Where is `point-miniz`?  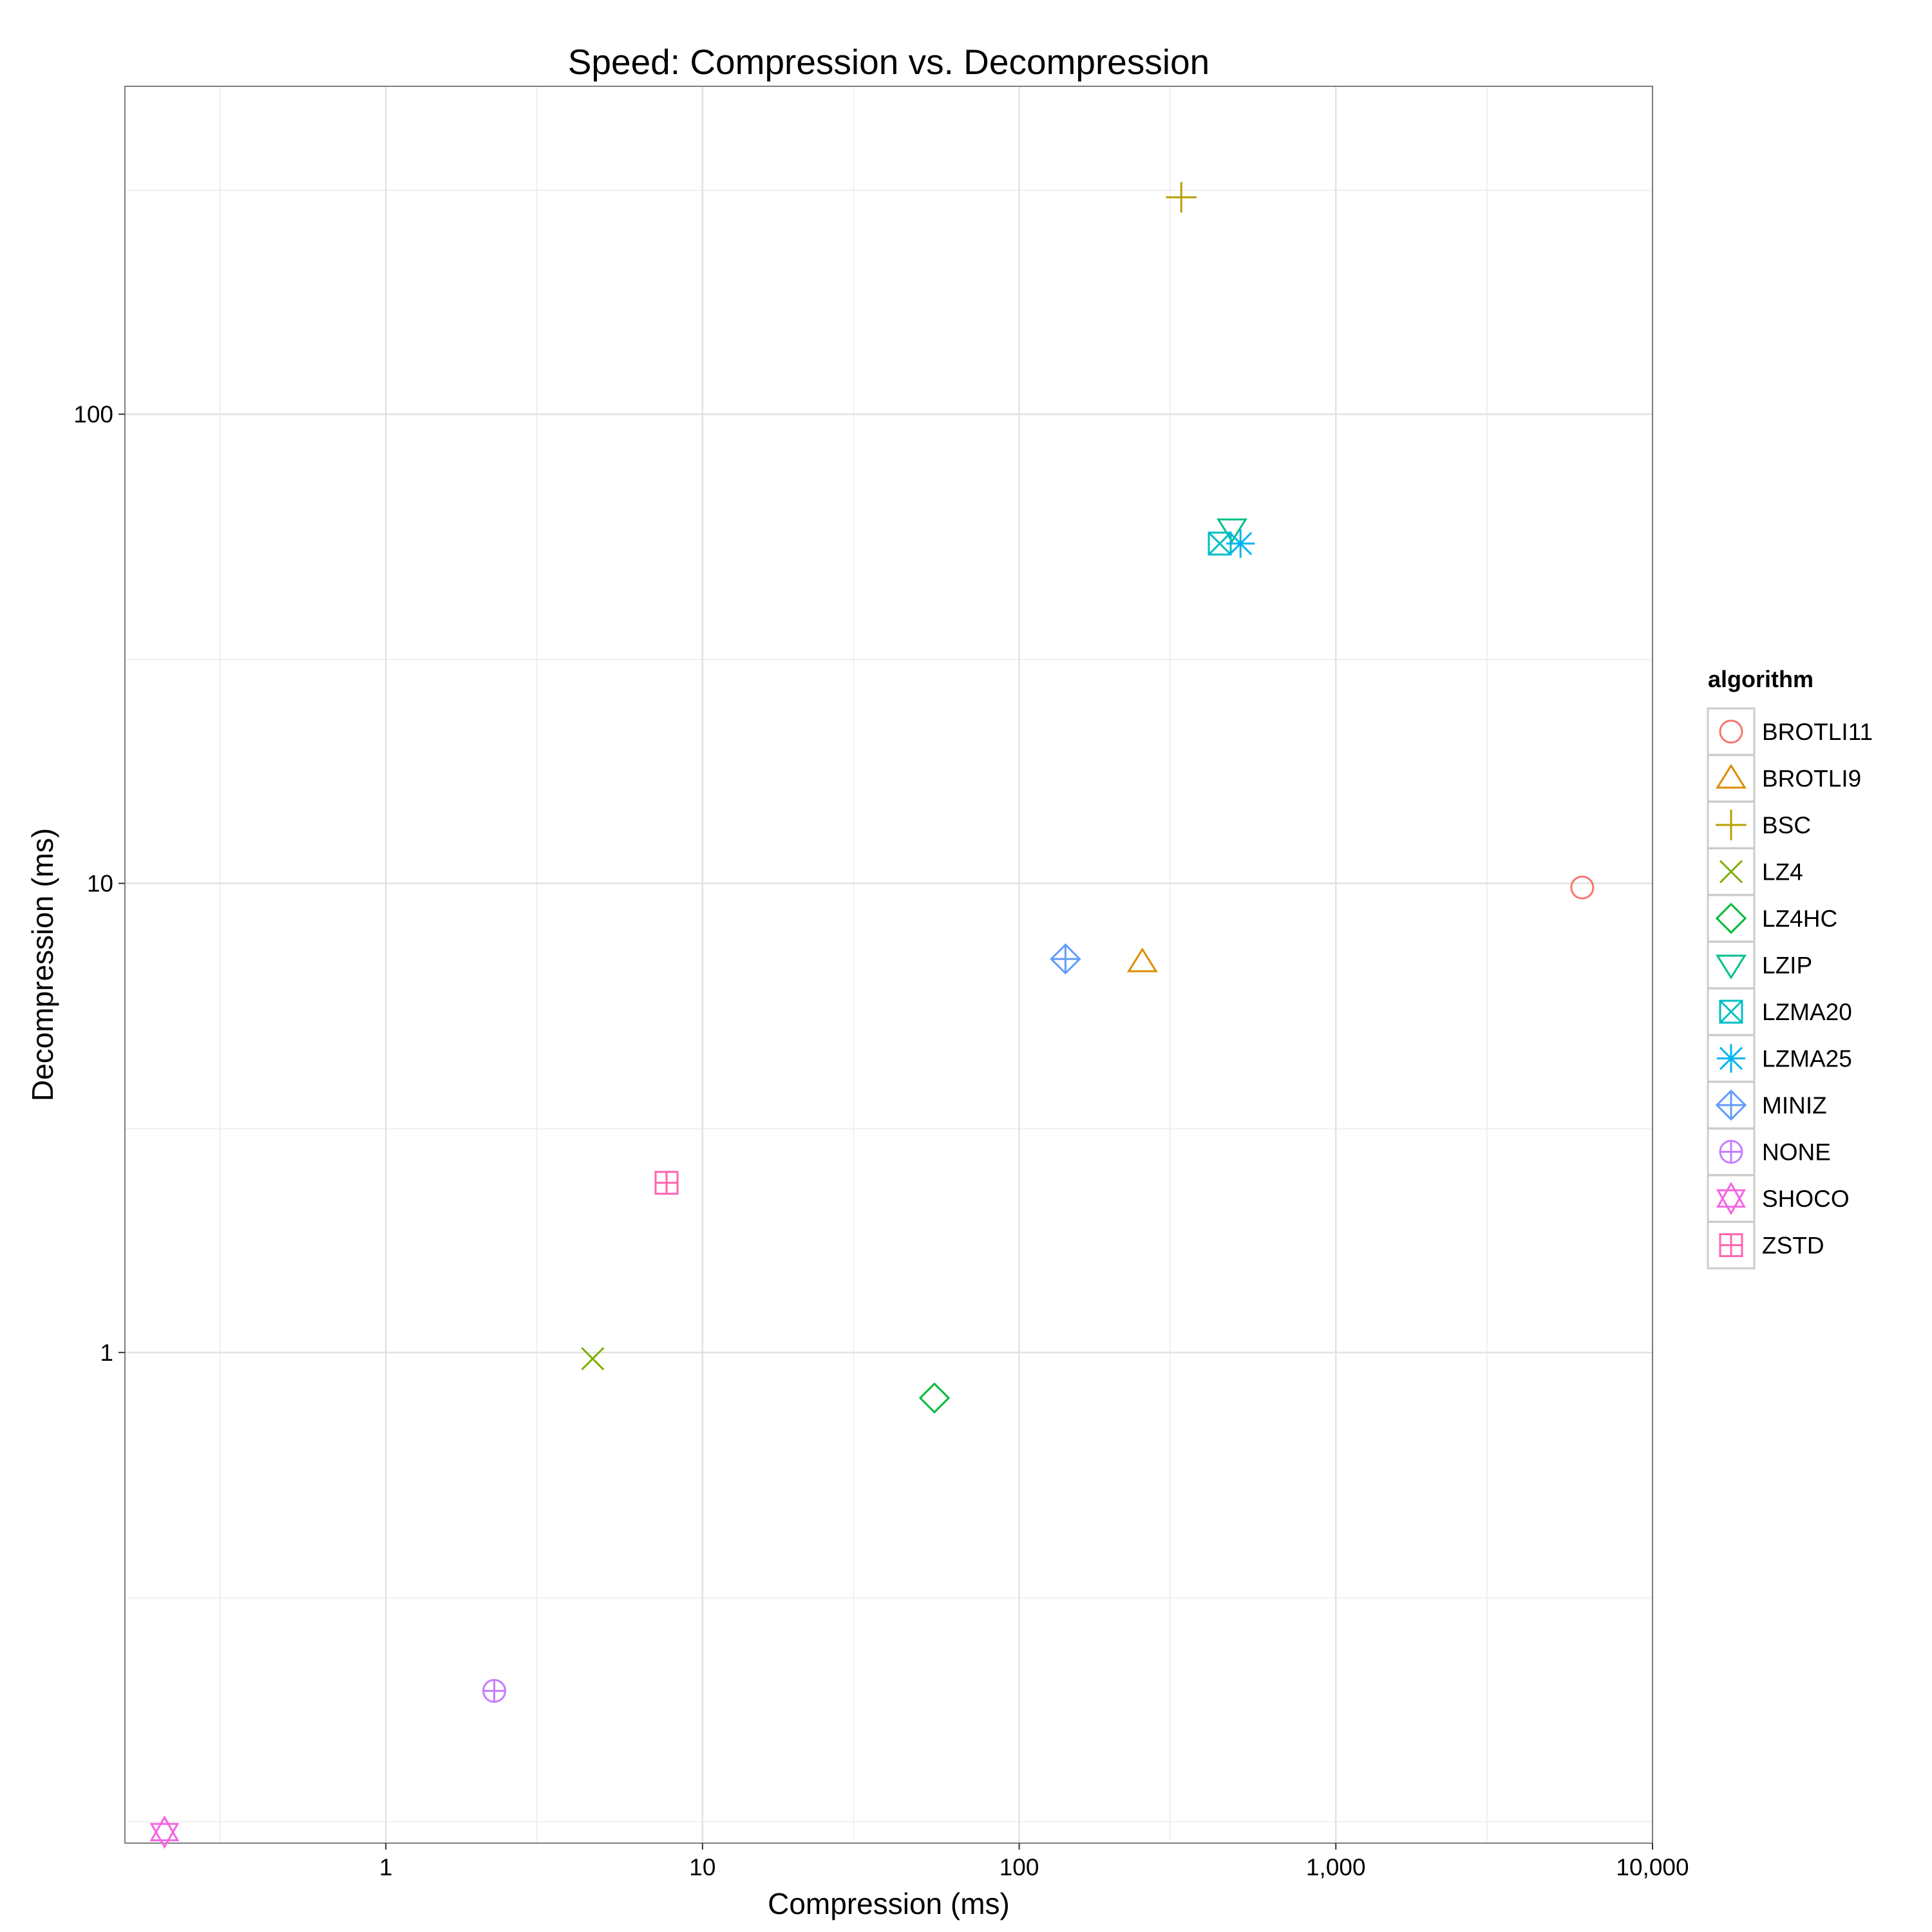 point-miniz is located at coordinates (1065, 959).